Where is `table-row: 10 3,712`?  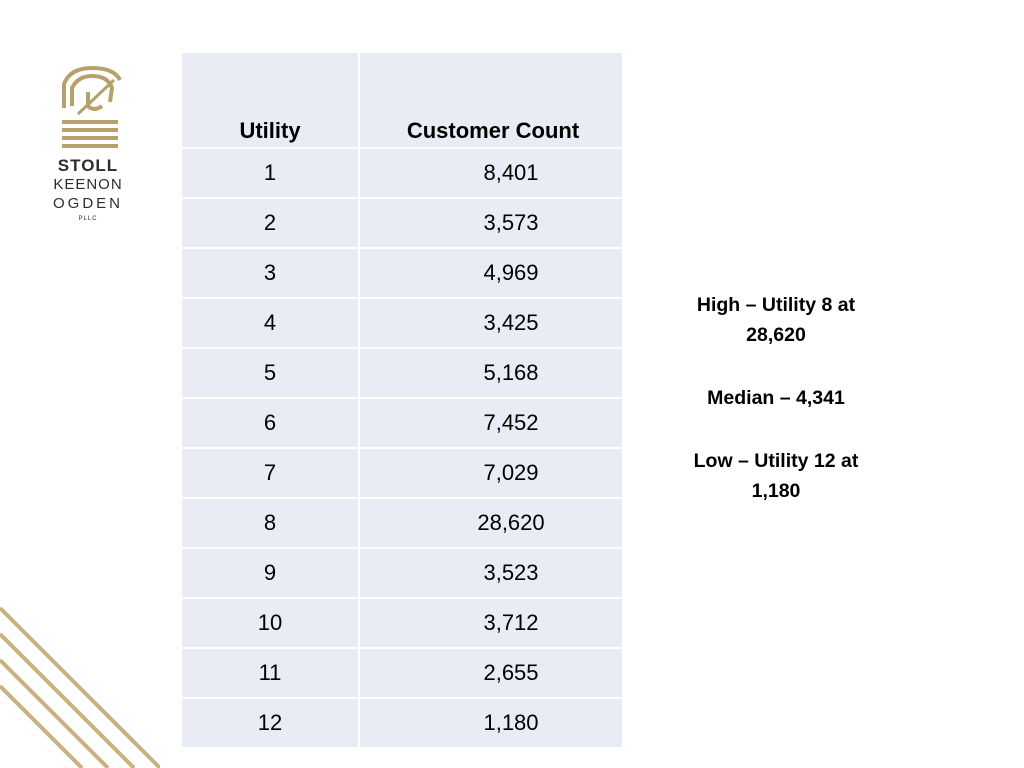 table-row: 10 3,712 is located at coordinates (402, 623).